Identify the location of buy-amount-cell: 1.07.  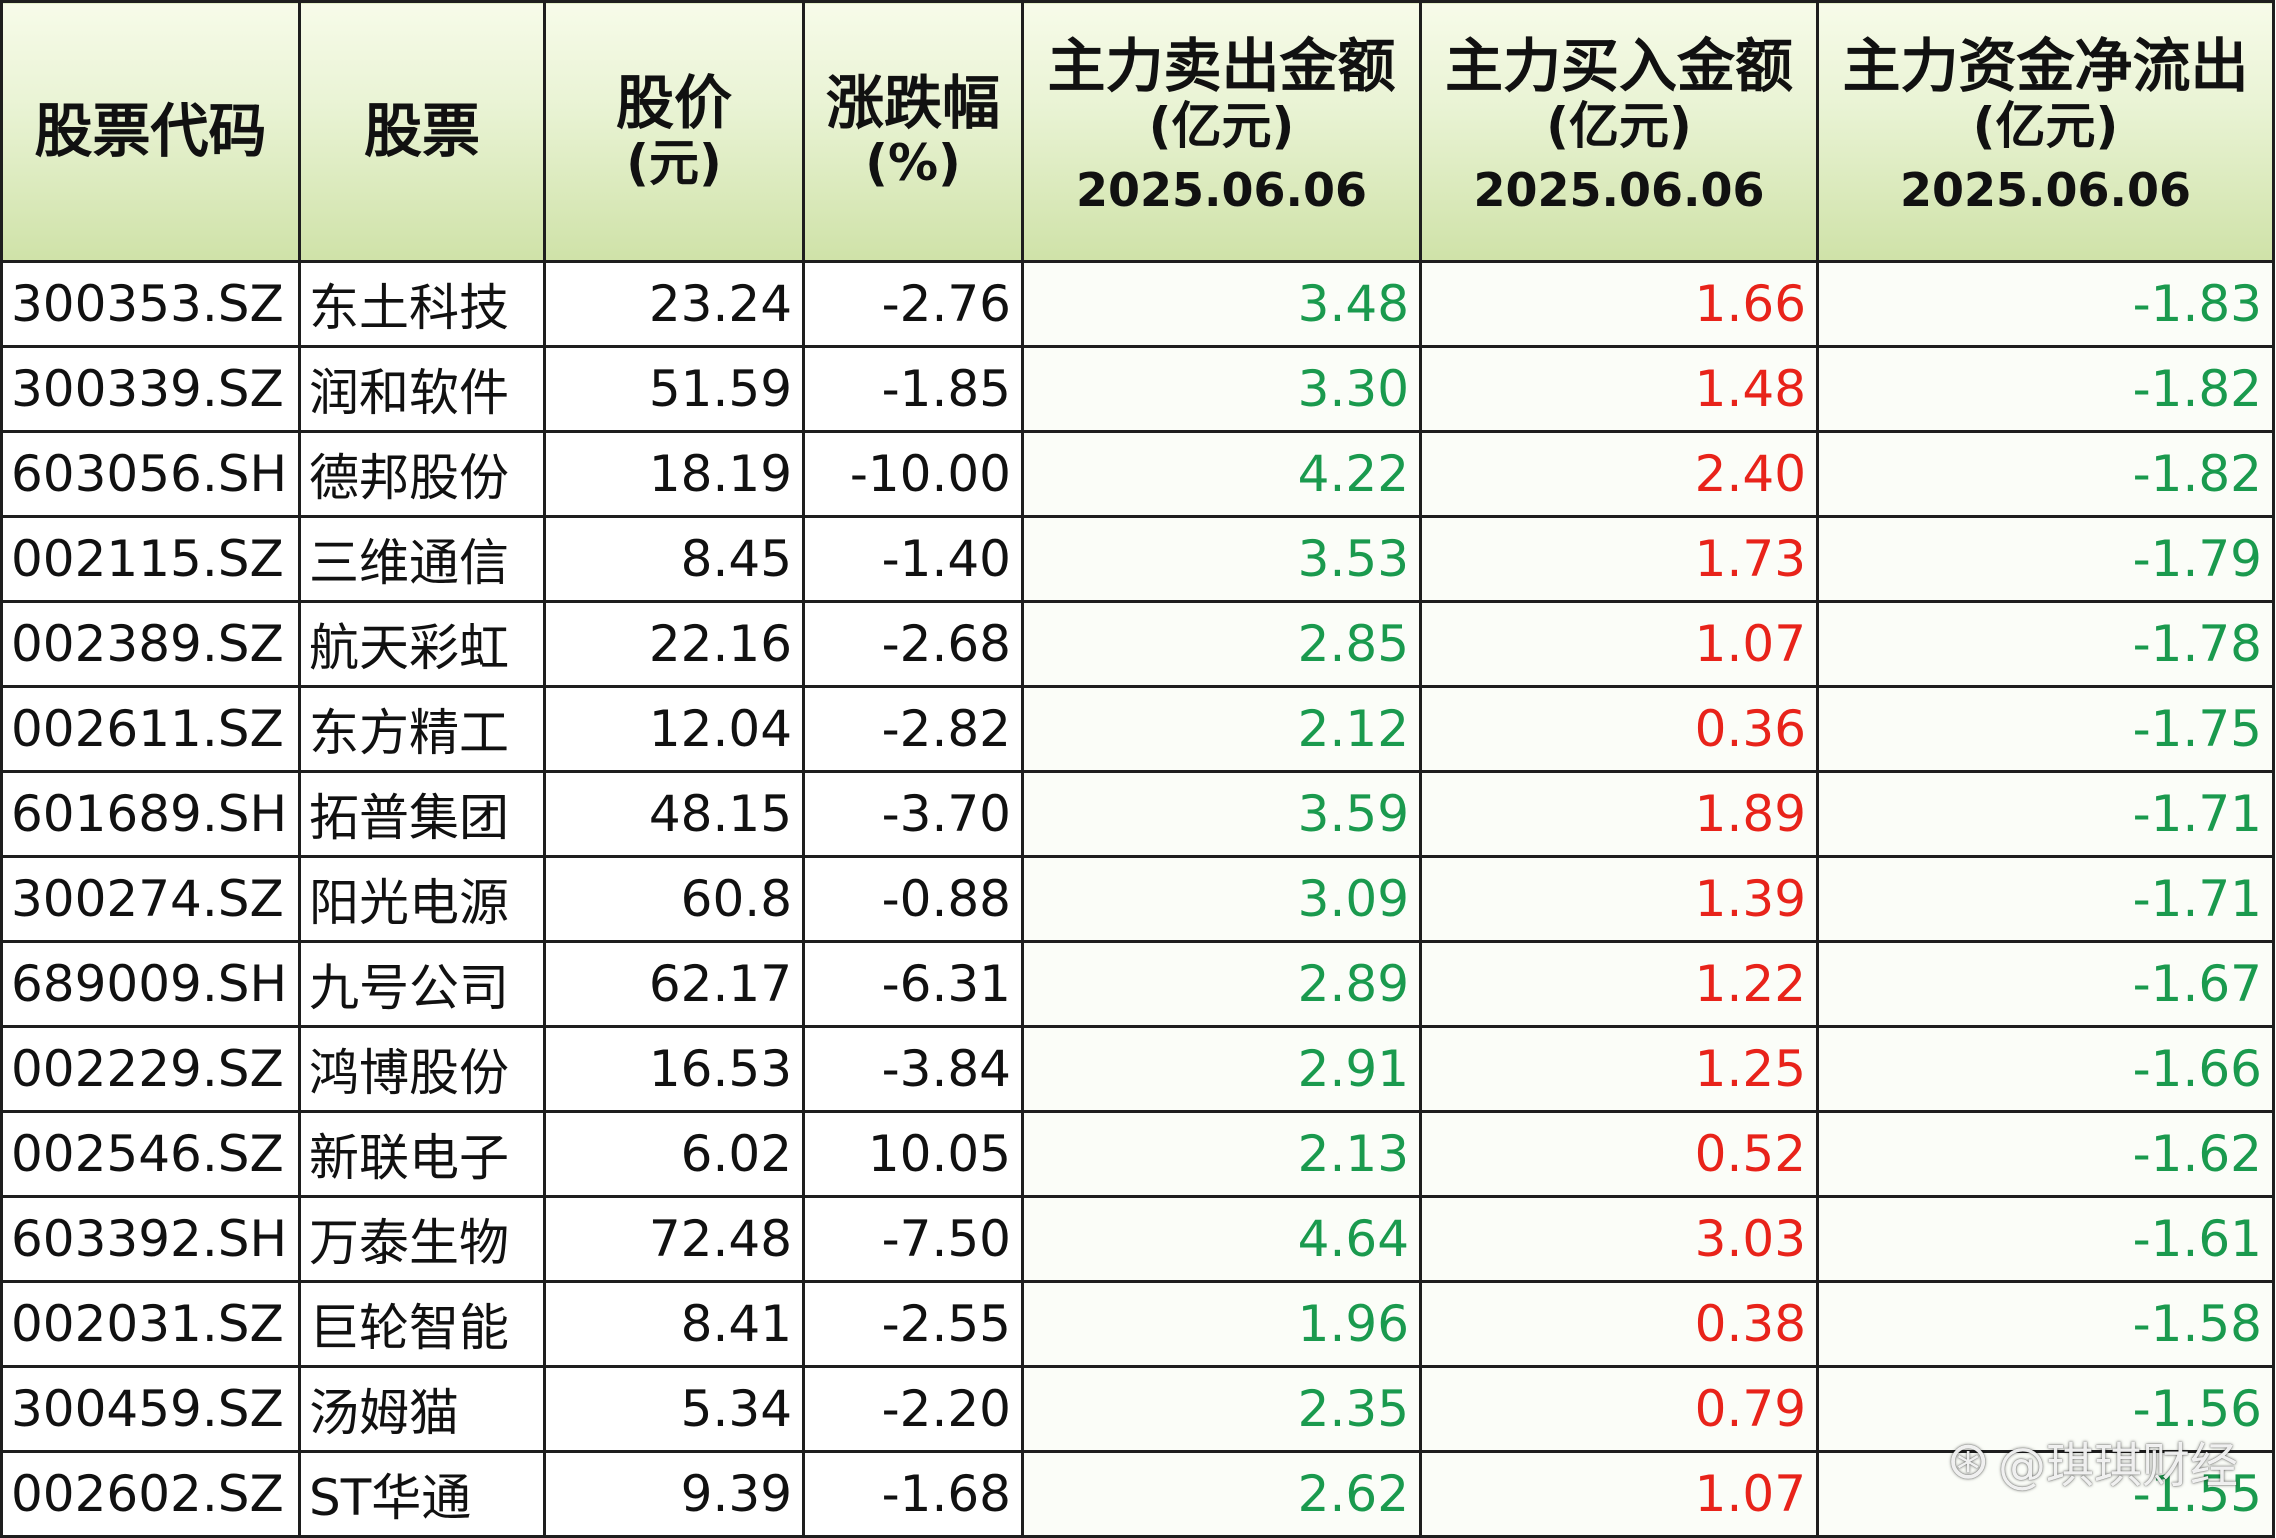
(1619, 1494).